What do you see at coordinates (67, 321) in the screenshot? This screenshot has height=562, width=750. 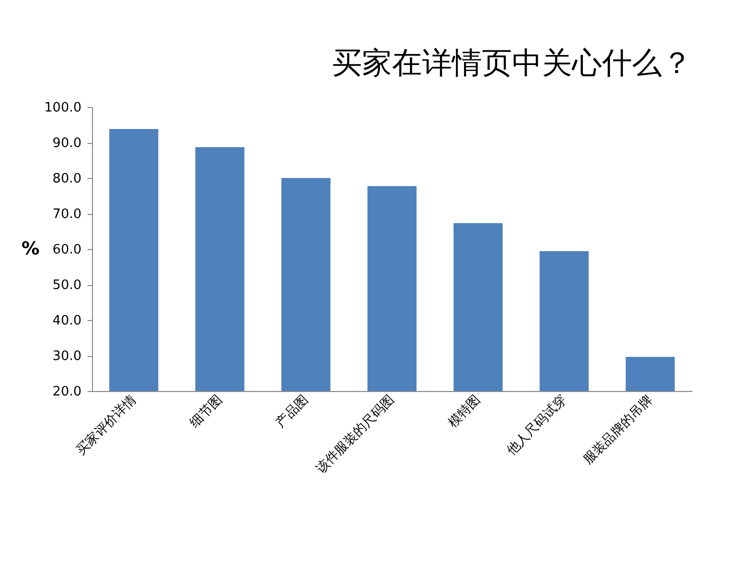 I see `y-tick-label: 40.0` at bounding box center [67, 321].